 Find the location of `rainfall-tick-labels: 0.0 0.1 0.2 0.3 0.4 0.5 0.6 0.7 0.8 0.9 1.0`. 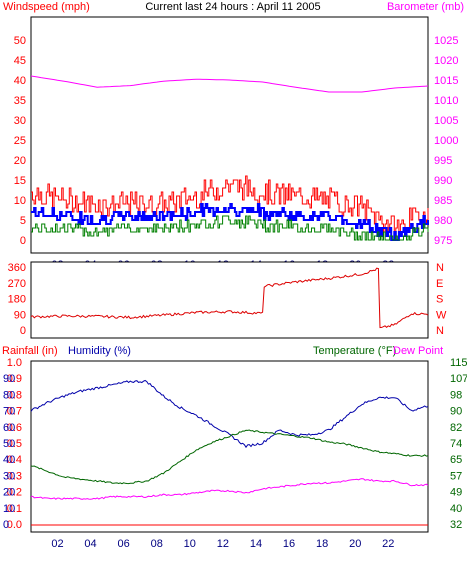

rainfall-tick-labels: 0.0 0.1 0.2 0.3 0.4 0.5 0.6 0.7 0.8 0.9 1.0 is located at coordinates (14, 444).